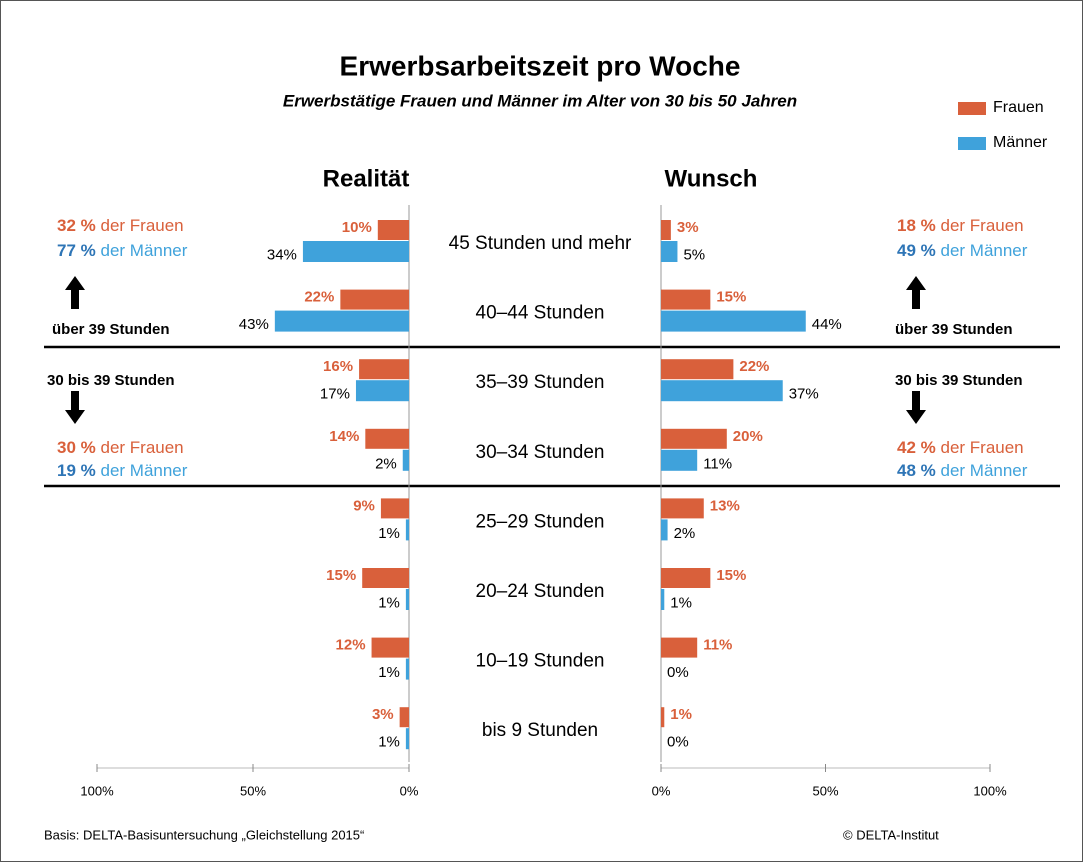 This screenshot has width=1083, height=862. Describe the element at coordinates (1020, 142) in the screenshot. I see `legend-label: Männer` at that location.